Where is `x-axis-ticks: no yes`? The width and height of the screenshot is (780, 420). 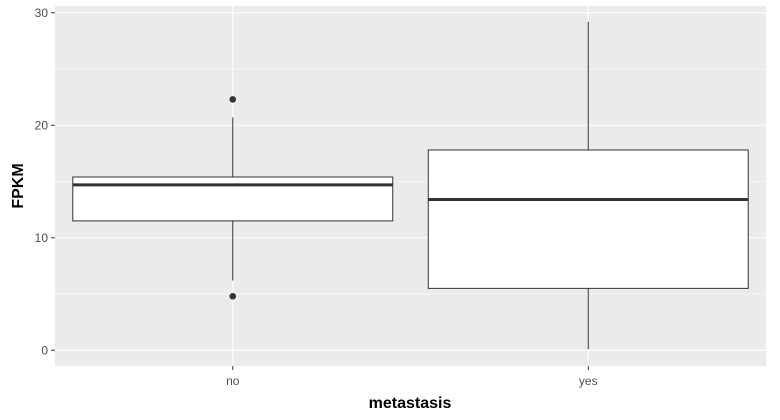 x-axis-ticks: no yes is located at coordinates (412, 377).